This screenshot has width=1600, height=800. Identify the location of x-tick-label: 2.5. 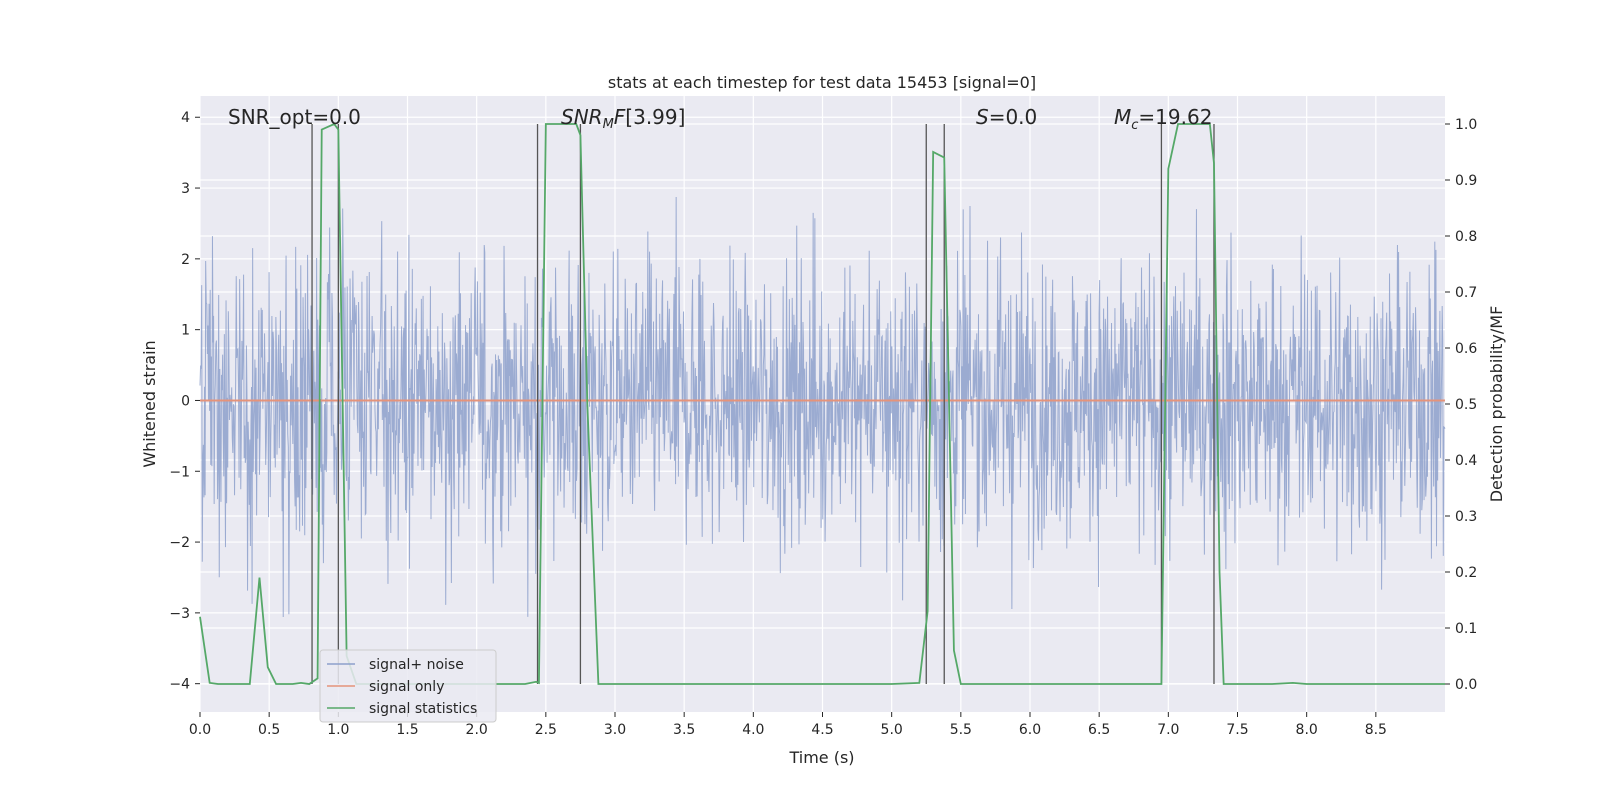
(546, 730).